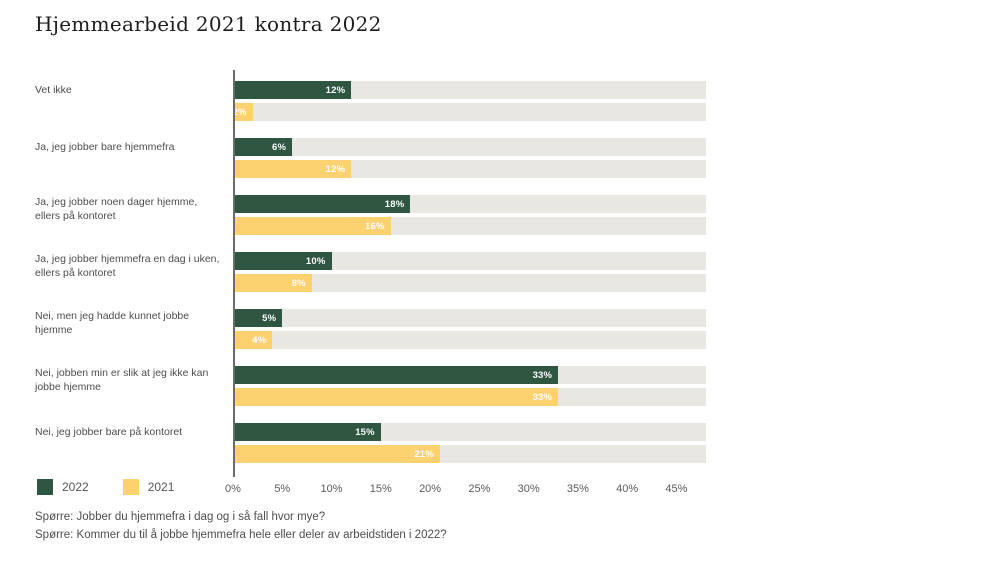 The image size is (1000, 562). I want to click on category-label: Nei, jeg jobber bare på kontoret, so click(109, 432).